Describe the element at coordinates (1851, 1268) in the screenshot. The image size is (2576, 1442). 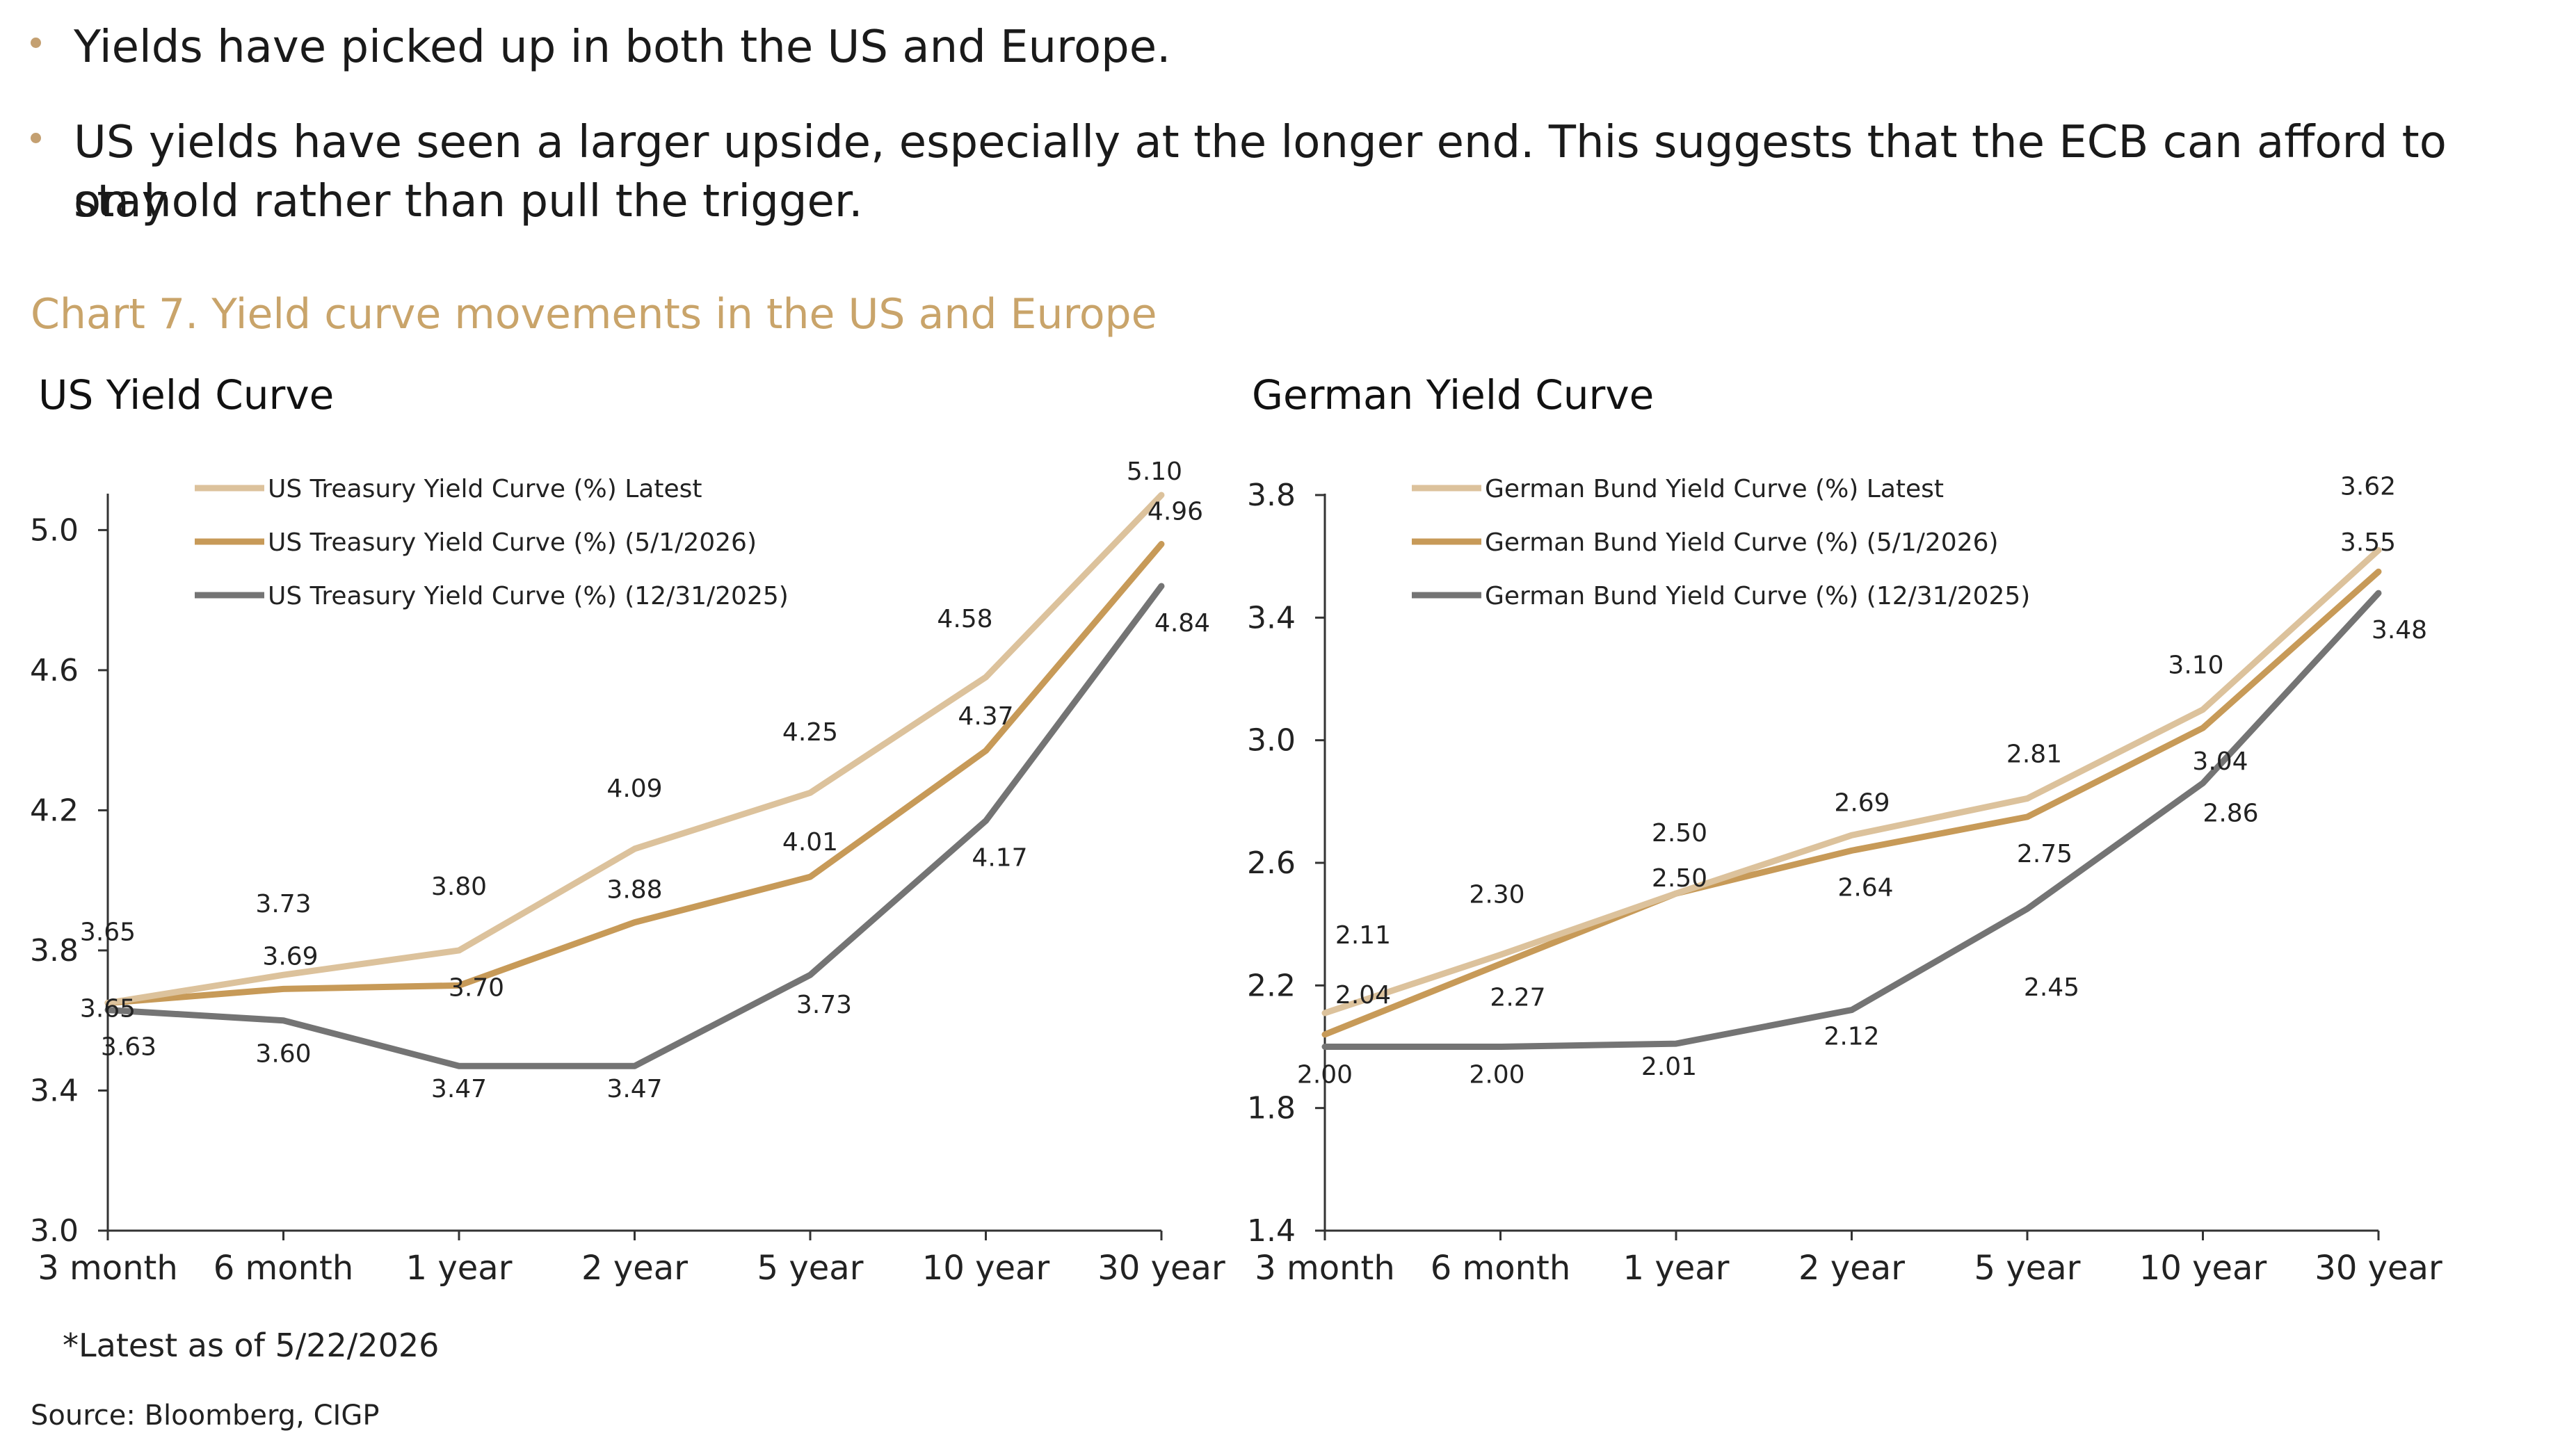
I see `de-x-tick-label: 2 year` at that location.